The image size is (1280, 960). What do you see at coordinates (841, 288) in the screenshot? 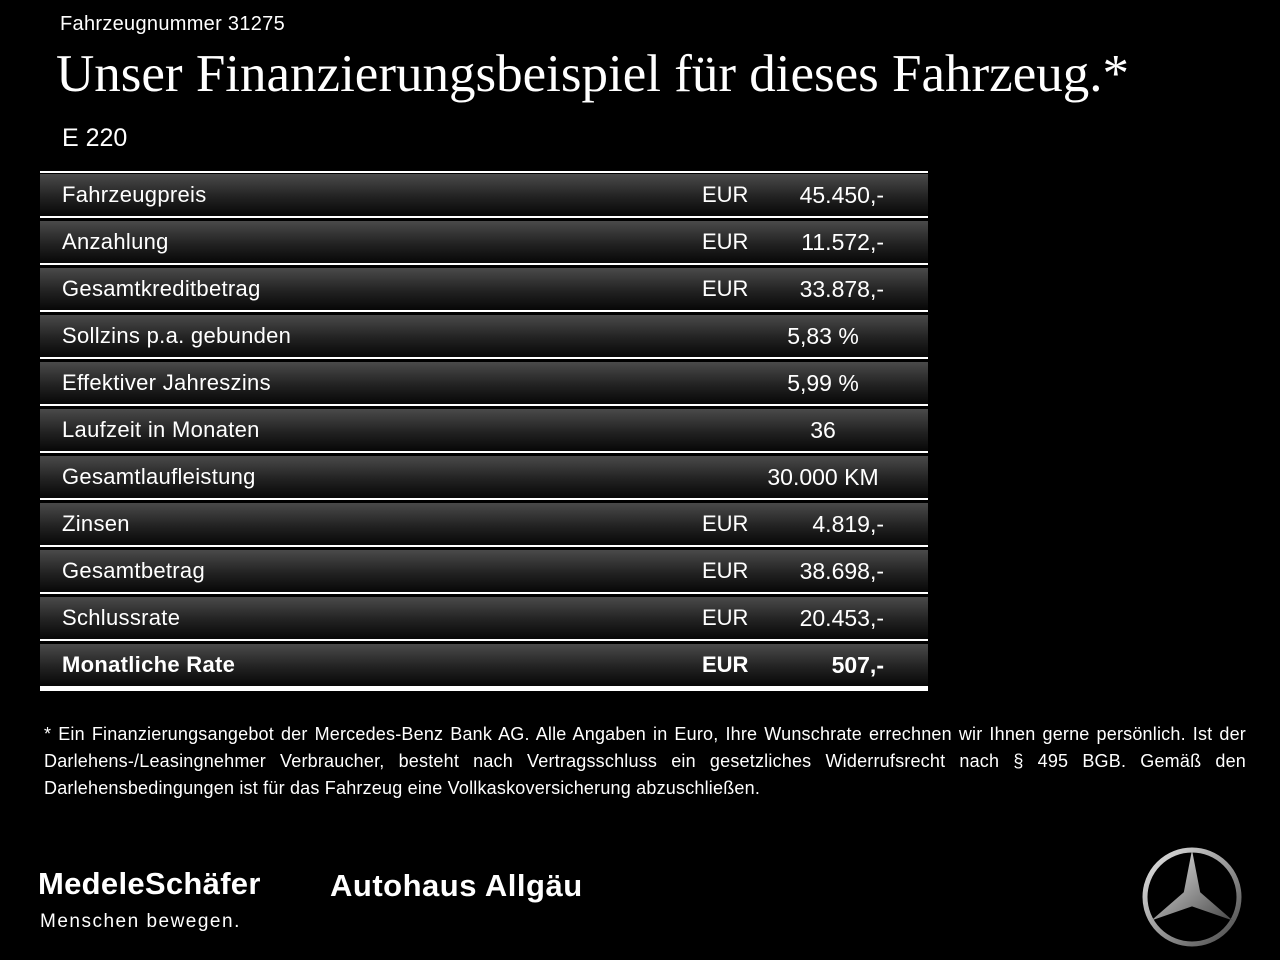
I see `row-value: 33.878,-` at bounding box center [841, 288].